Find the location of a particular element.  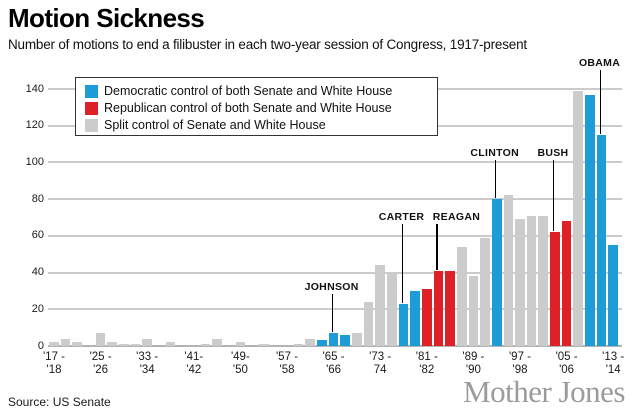

republican-swatch-icon is located at coordinates (91, 108).